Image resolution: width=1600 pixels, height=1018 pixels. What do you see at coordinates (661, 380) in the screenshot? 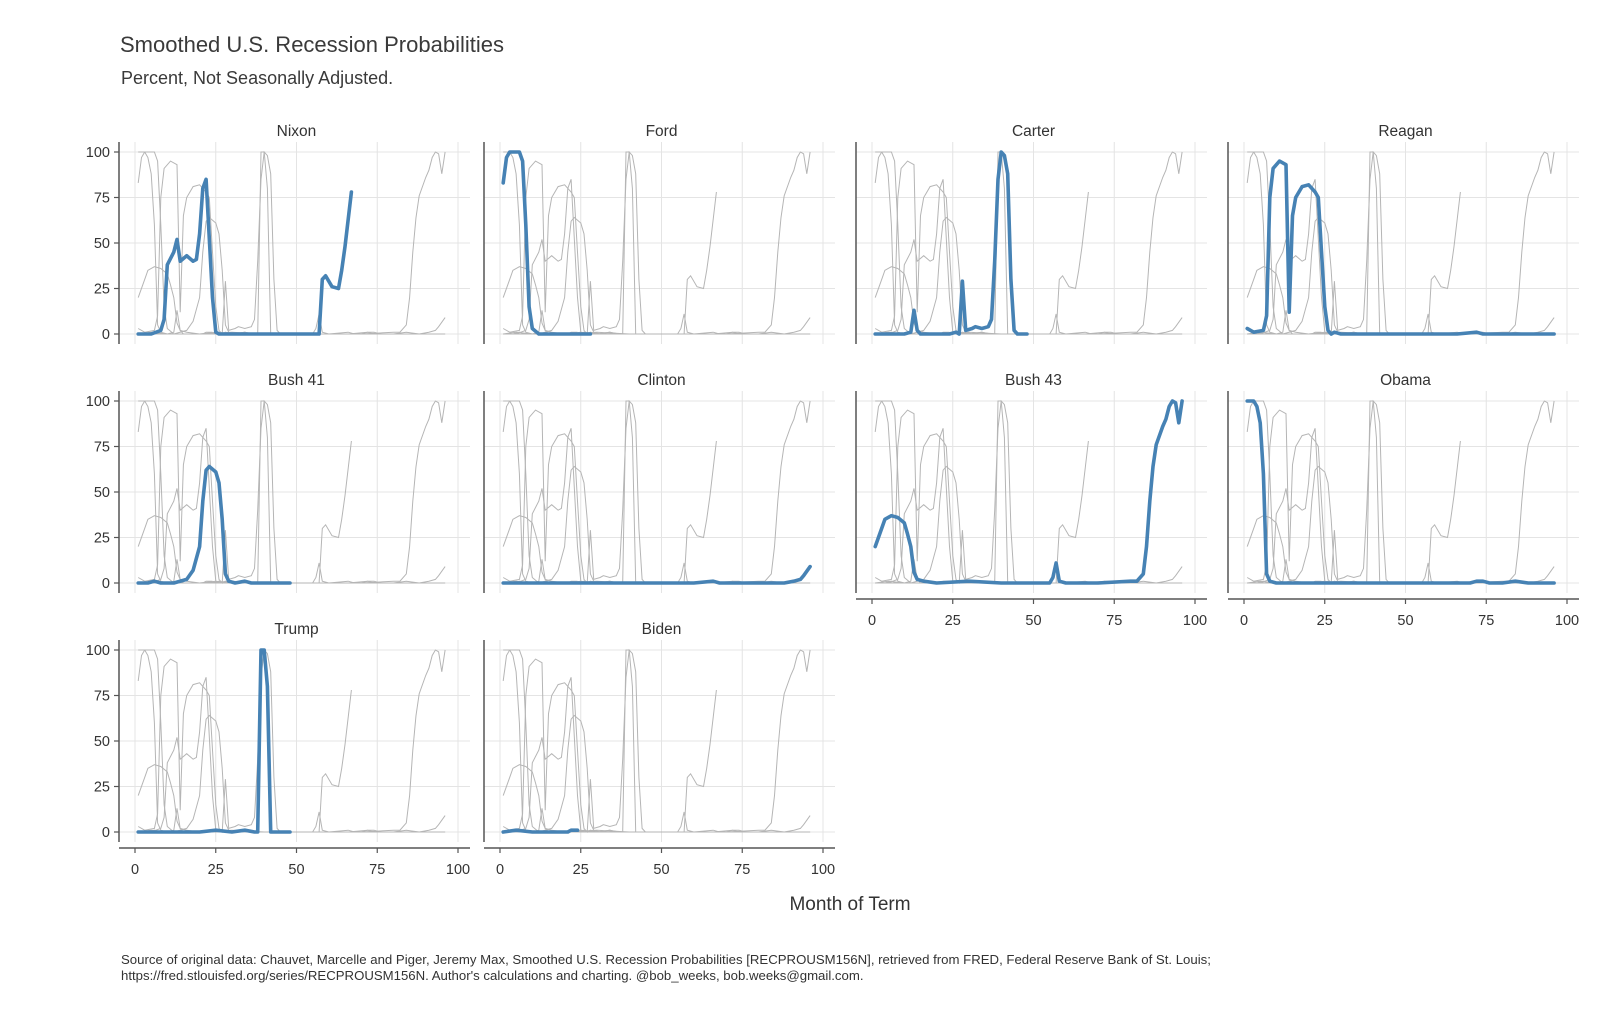
I see `panel-title: Clinton` at bounding box center [661, 380].